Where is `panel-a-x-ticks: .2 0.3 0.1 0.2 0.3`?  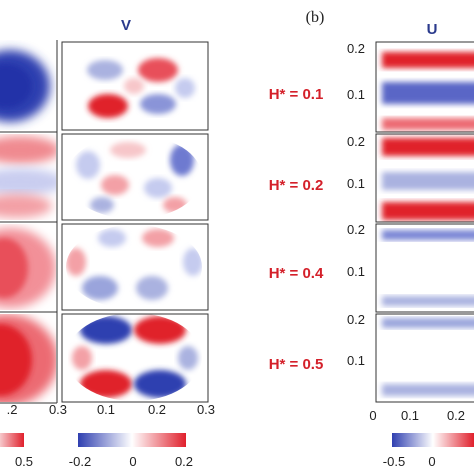
panel-a-x-ticks: .2 0.3 0.1 0.2 0.3 is located at coordinates (111, 409).